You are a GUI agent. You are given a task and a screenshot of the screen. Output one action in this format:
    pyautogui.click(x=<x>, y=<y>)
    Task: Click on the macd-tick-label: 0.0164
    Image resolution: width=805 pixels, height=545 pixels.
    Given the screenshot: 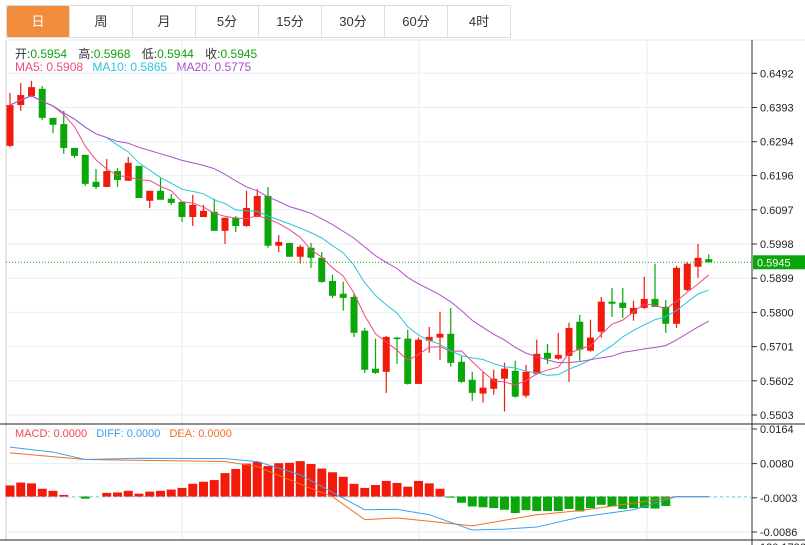 What is the action you would take?
    pyautogui.click(x=777, y=430)
    